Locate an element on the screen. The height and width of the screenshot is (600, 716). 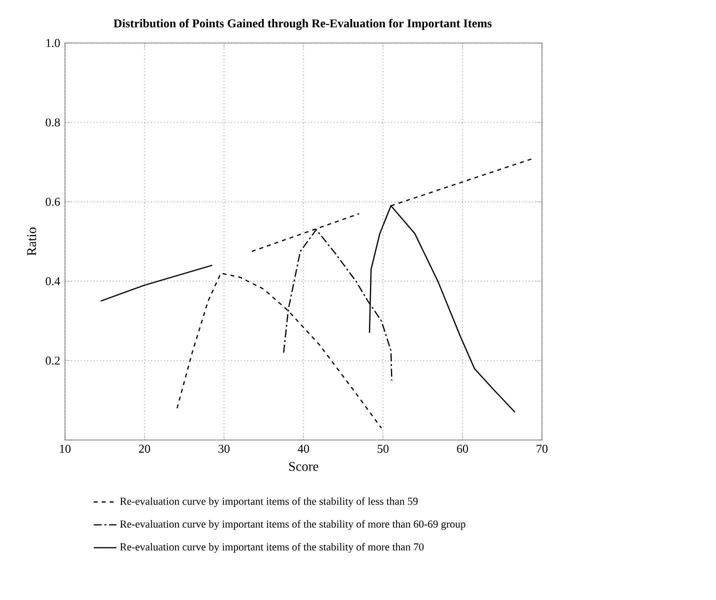
chart-title: Distribution of Points Gained through Re-Evaluation for Important Items is located at coordinates (303, 24).